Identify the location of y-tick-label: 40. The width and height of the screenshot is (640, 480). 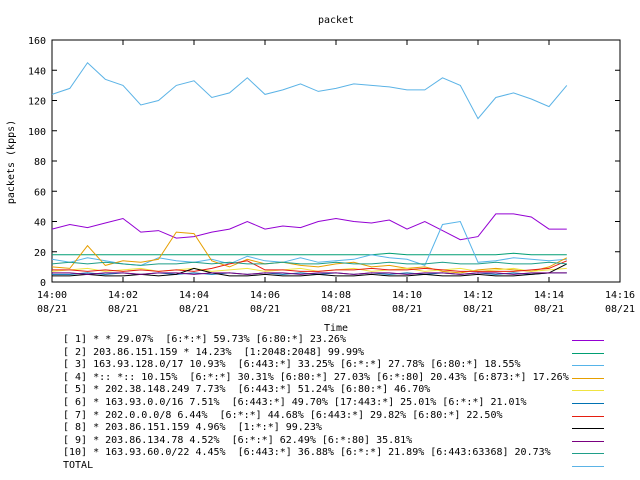
(40, 223).